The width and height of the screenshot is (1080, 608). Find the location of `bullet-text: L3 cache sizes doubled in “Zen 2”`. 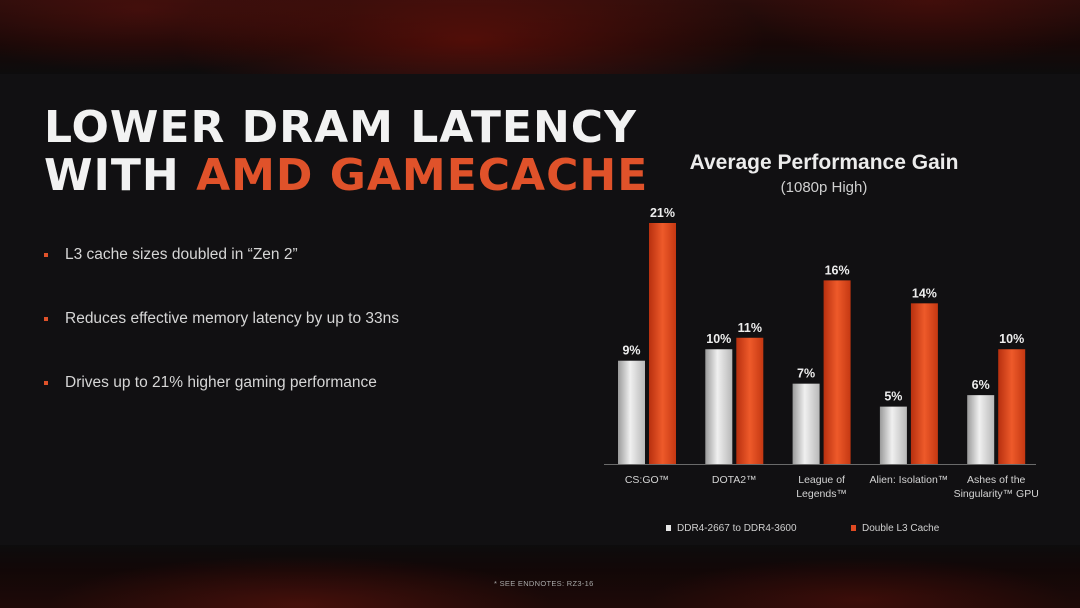

bullet-text: L3 cache sizes doubled in “Zen 2” is located at coordinates (181, 254).